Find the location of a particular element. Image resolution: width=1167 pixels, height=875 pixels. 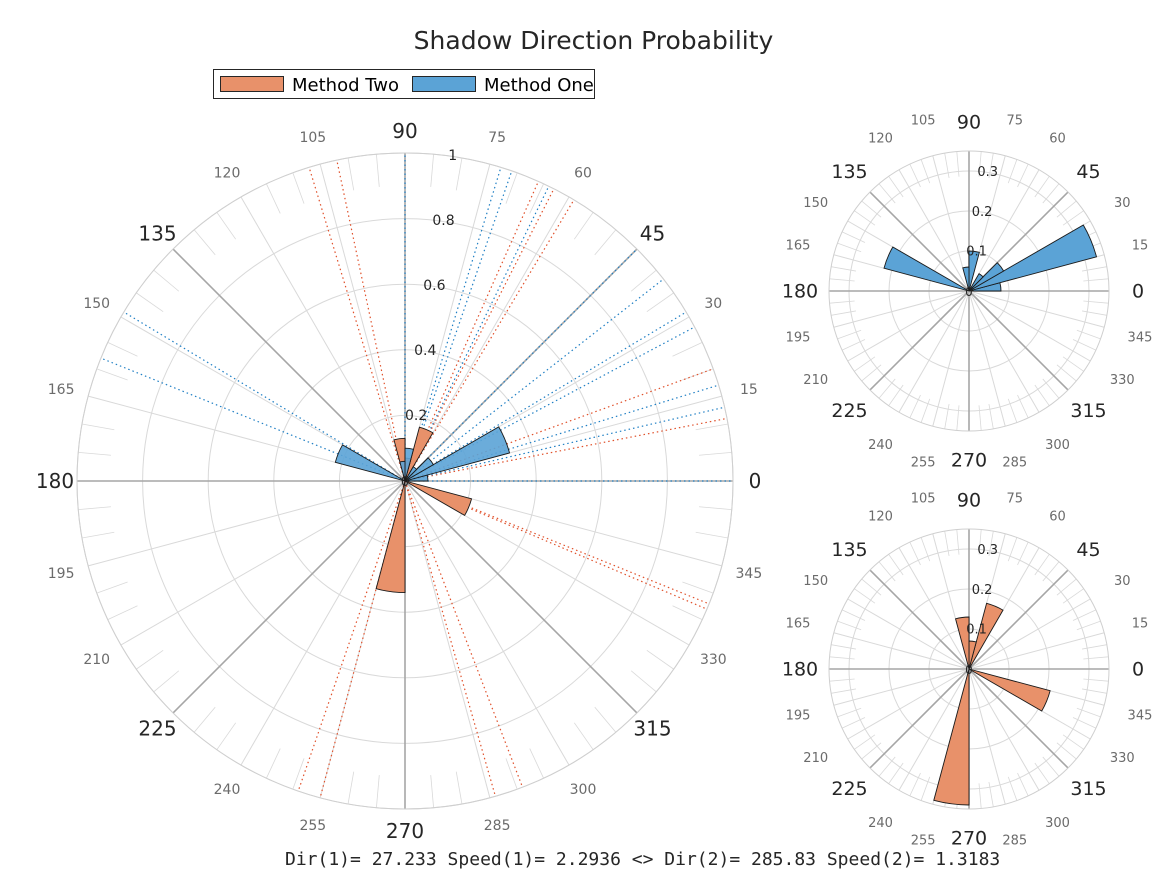

angle-label-major: 225 is located at coordinates (849, 789).